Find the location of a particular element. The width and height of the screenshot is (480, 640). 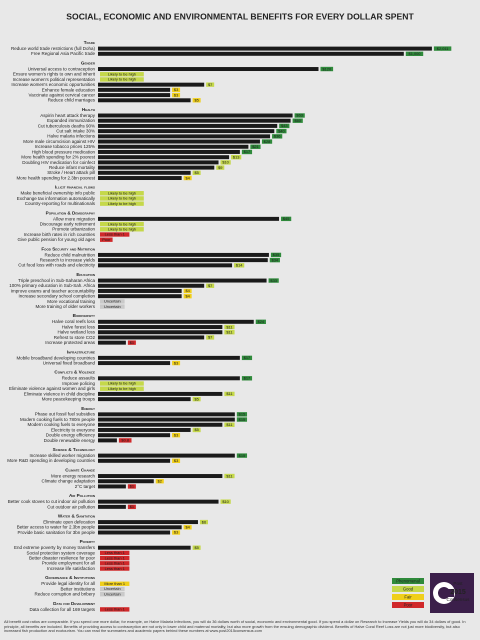

row-label: Research to increase yields is located at coordinates (68, 260).